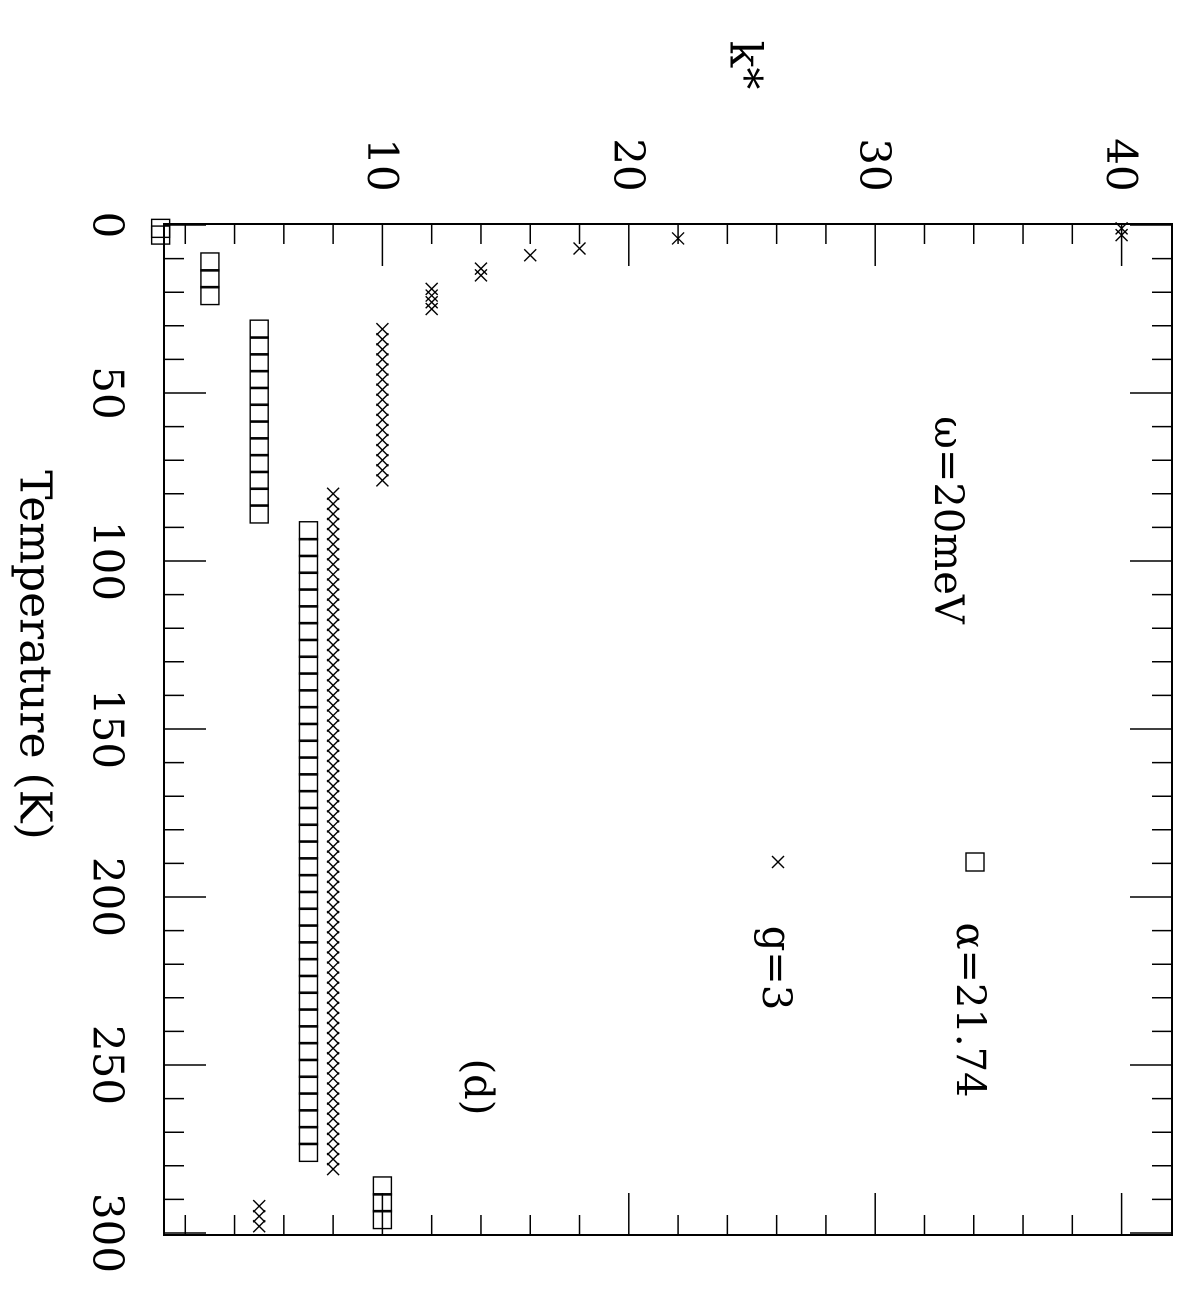 The image size is (1183, 1290). I want to click on kstar-tick-label: 40, so click(1121, 164).